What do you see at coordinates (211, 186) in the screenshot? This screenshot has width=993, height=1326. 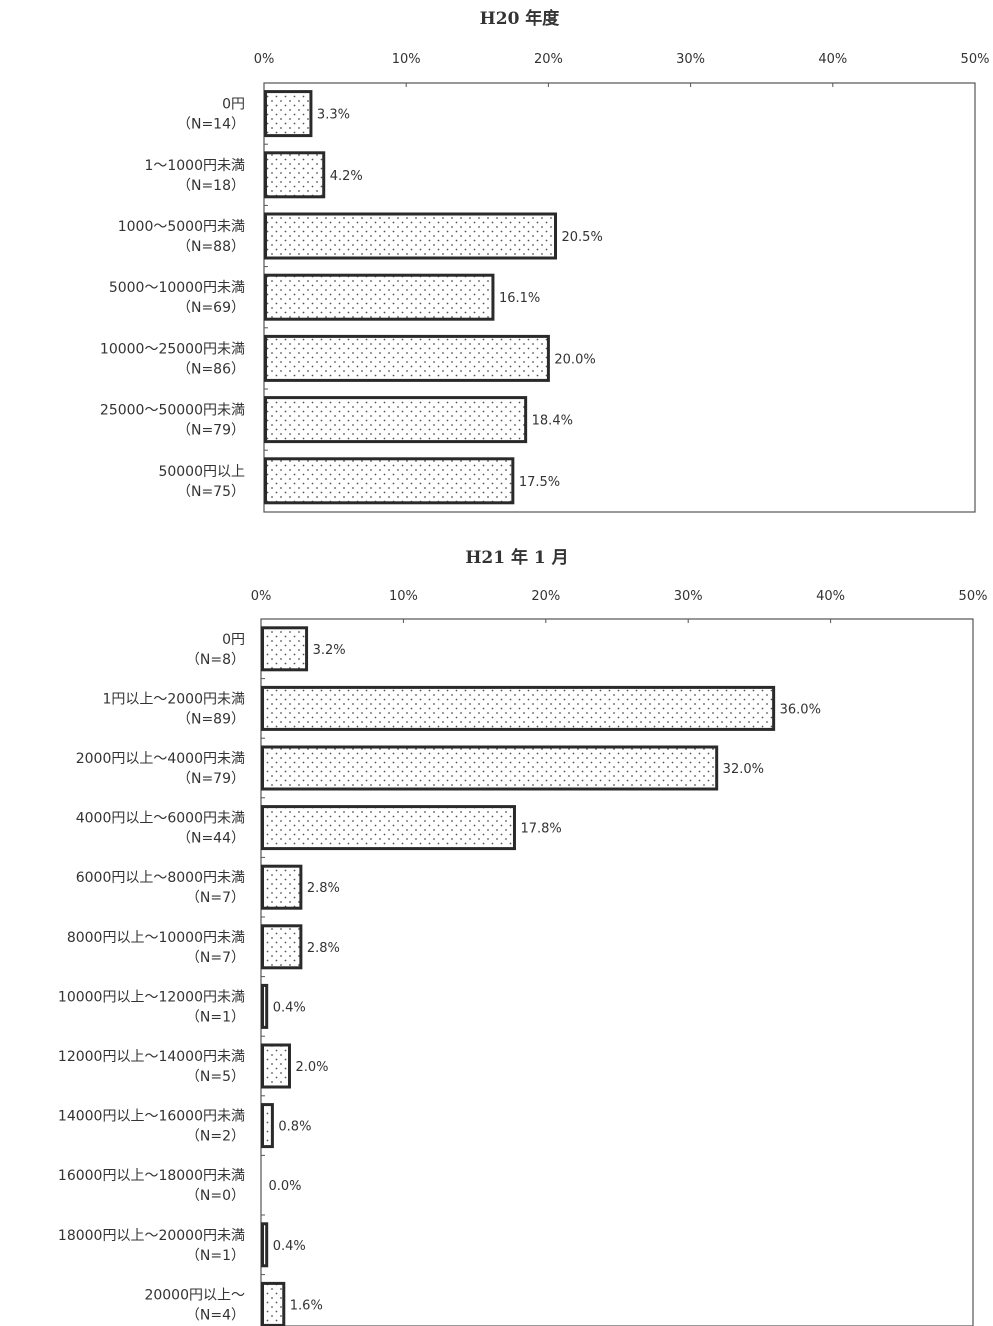 I see `category-count-label: （N=18）` at bounding box center [211, 186].